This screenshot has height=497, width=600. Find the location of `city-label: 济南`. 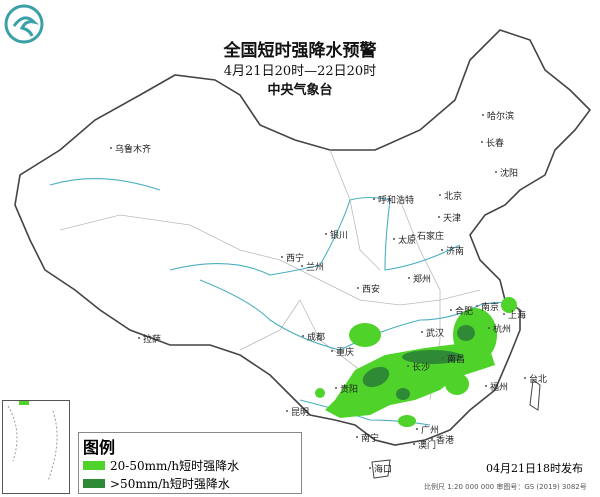

city-label: 济南 is located at coordinates (452, 250).